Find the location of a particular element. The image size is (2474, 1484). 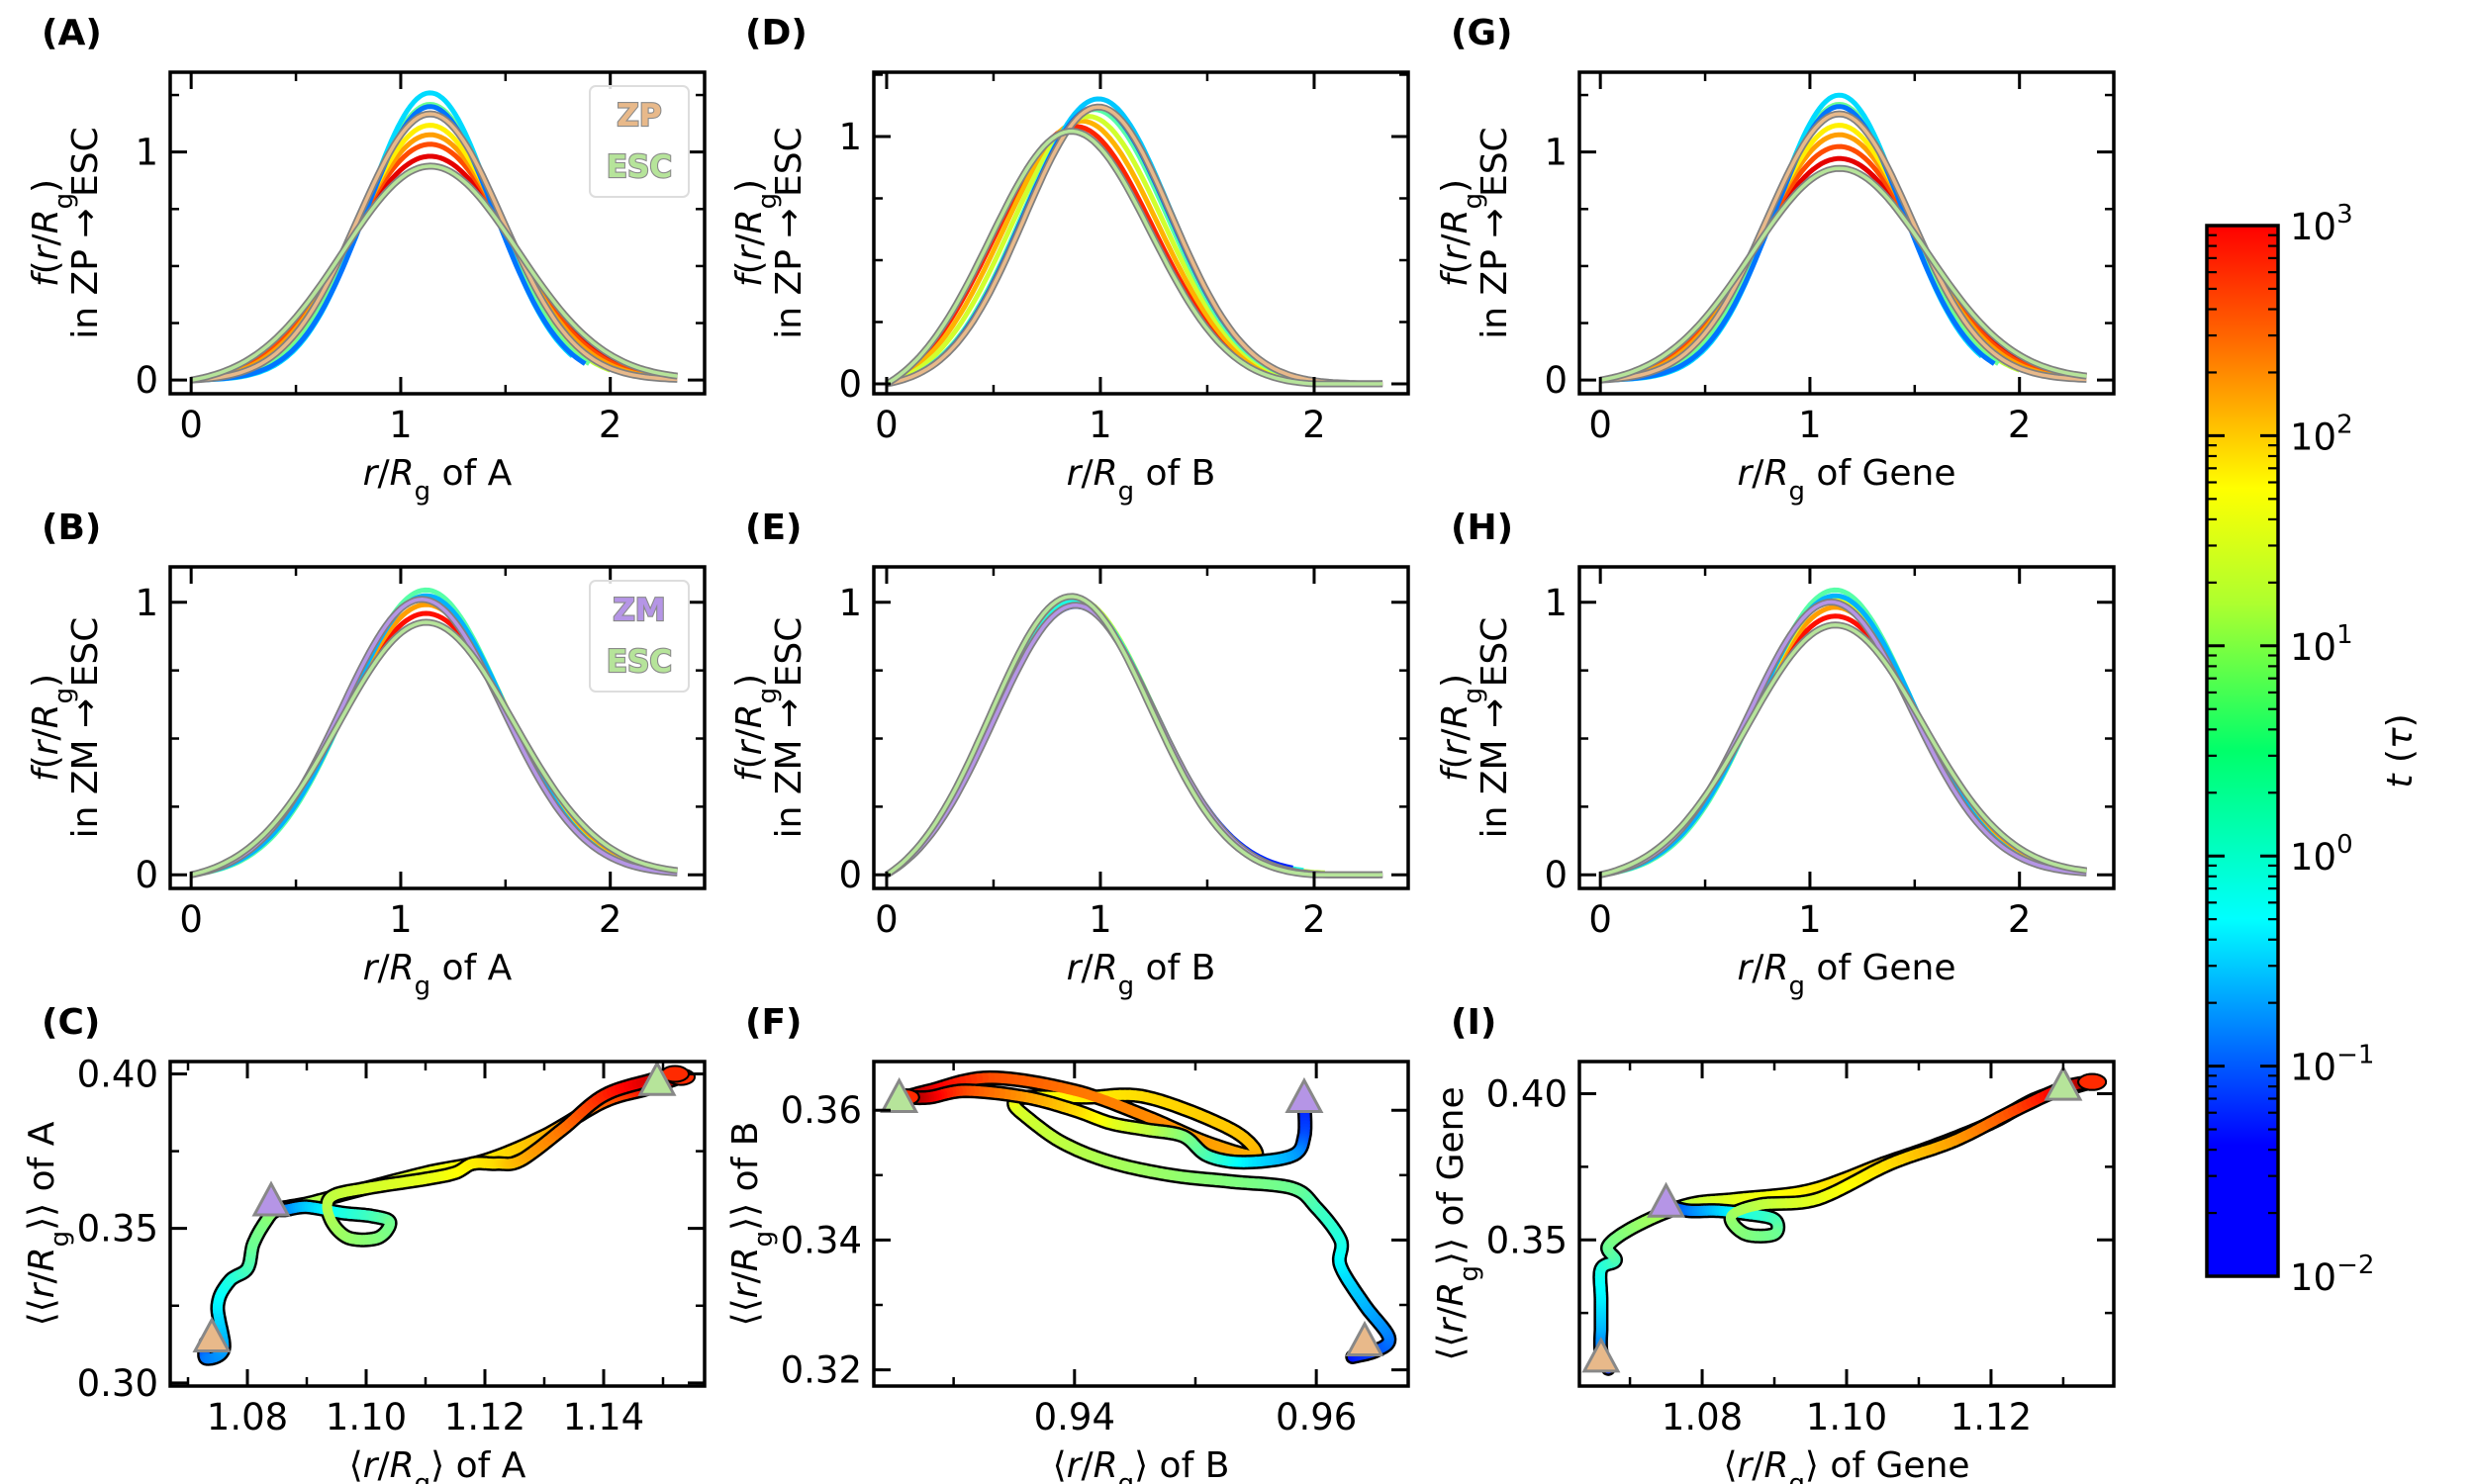

reference-curve-zm is located at coordinates (1134, 740).